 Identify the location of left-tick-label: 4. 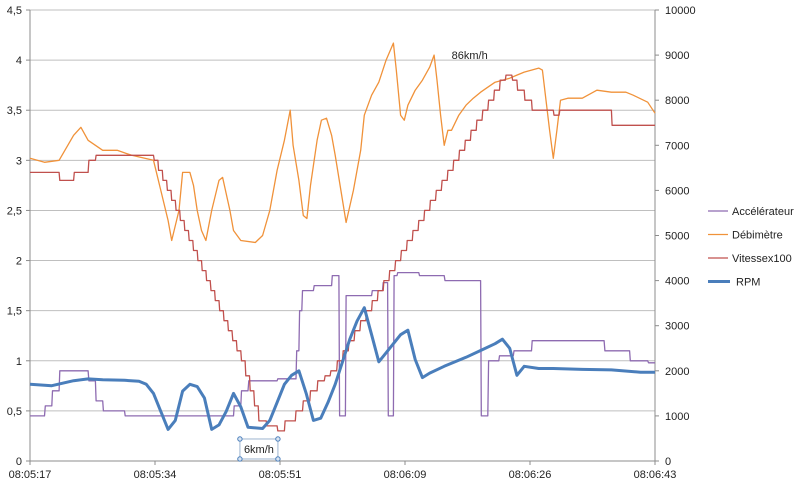
(19, 61).